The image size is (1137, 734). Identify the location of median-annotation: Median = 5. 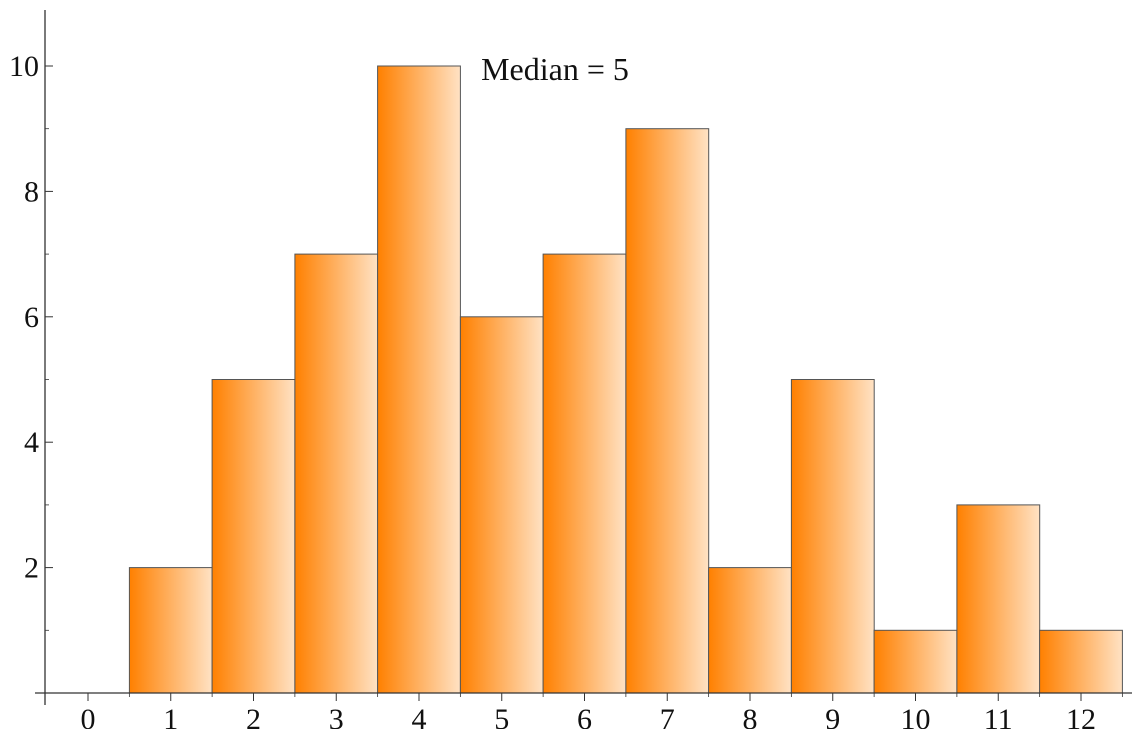
(555, 69).